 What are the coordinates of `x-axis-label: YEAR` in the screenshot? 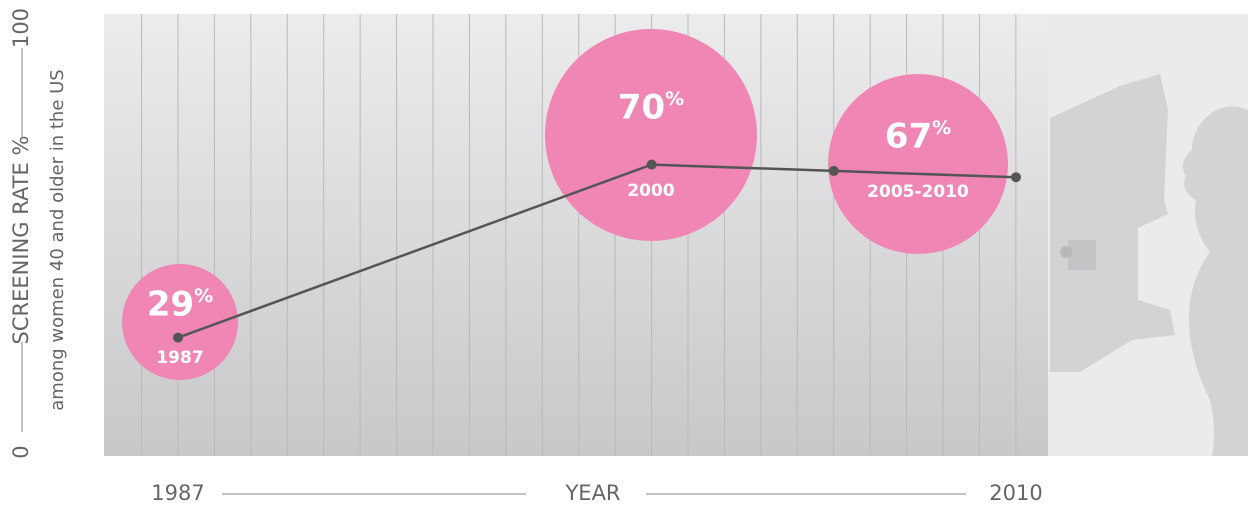 It's located at (592, 493).